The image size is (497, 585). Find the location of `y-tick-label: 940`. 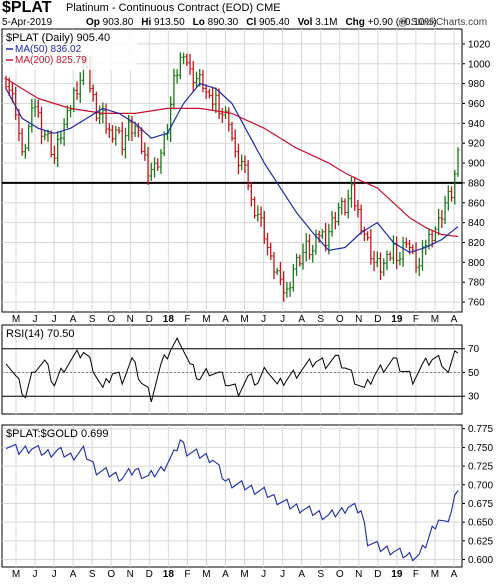

y-tick-label: 940 is located at coordinates (476, 124).